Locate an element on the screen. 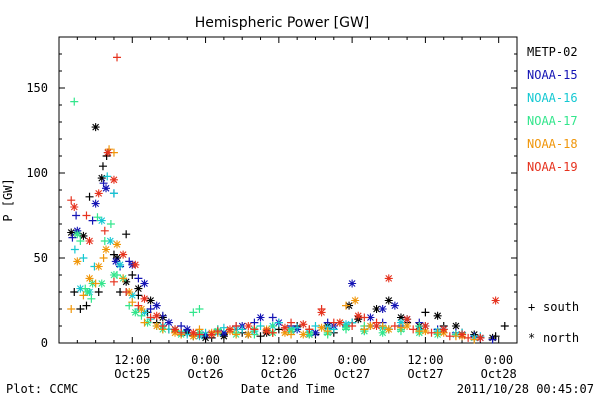 The height and width of the screenshot is (400, 600). y-tick-label: 0 is located at coordinates (44, 343).